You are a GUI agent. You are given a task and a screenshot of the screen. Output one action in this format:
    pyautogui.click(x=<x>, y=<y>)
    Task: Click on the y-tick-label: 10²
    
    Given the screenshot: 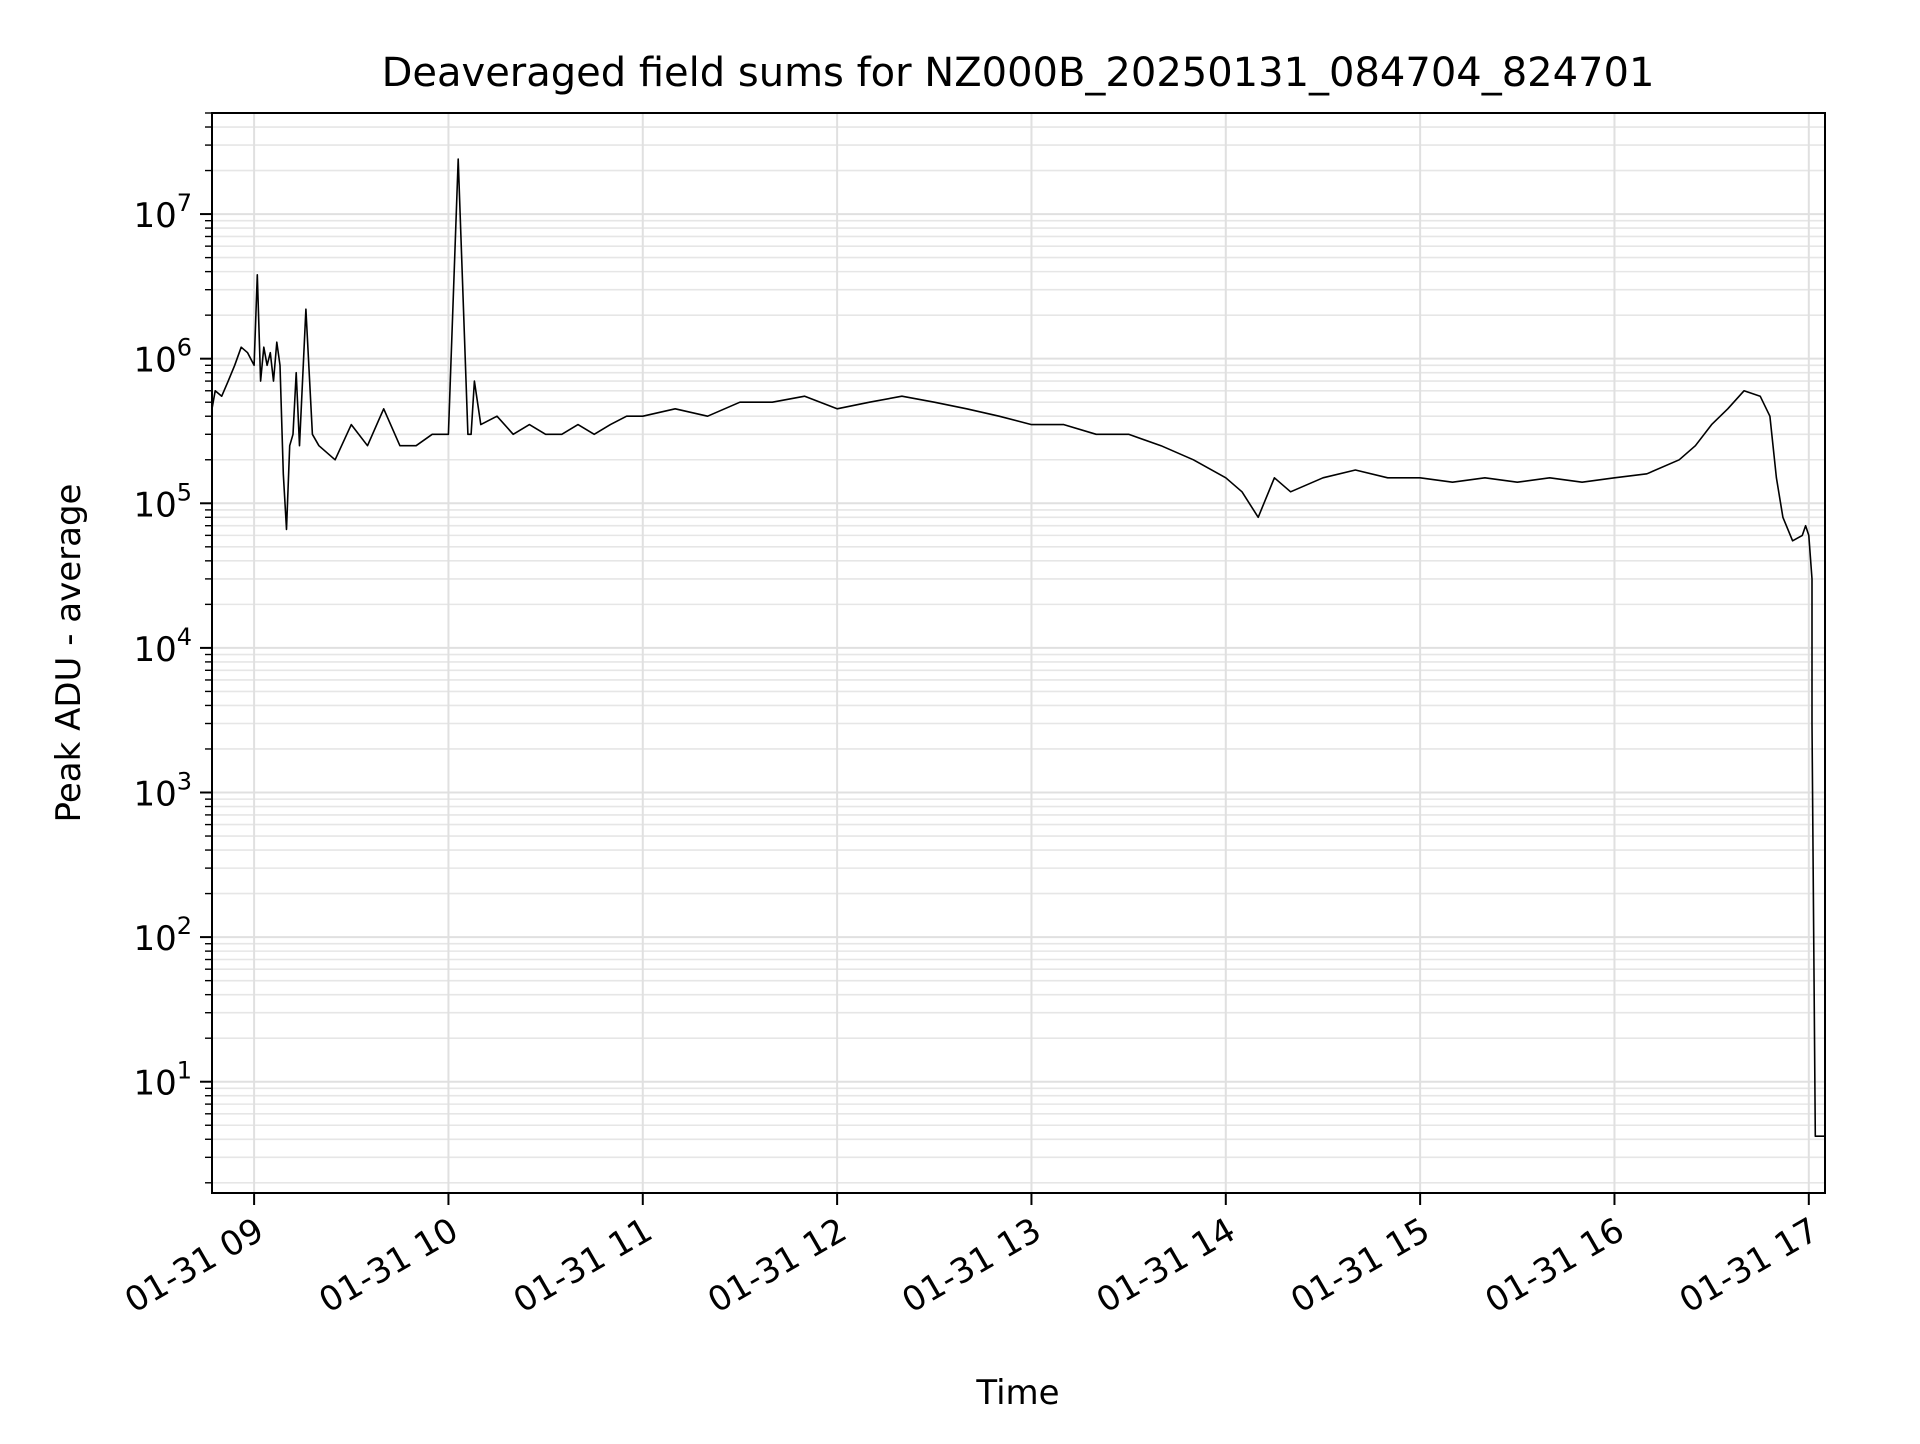 What is the action you would take?
    pyautogui.click(x=162, y=935)
    